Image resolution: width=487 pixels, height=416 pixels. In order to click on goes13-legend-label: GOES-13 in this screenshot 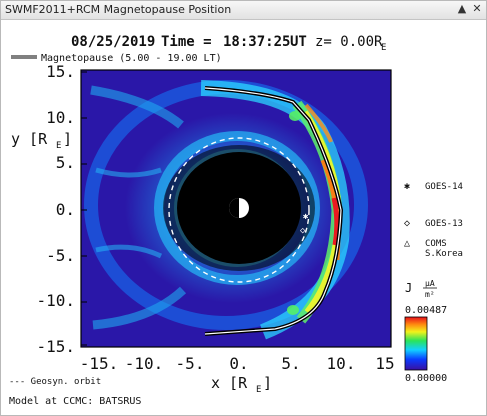, I will do `click(444, 224)`.